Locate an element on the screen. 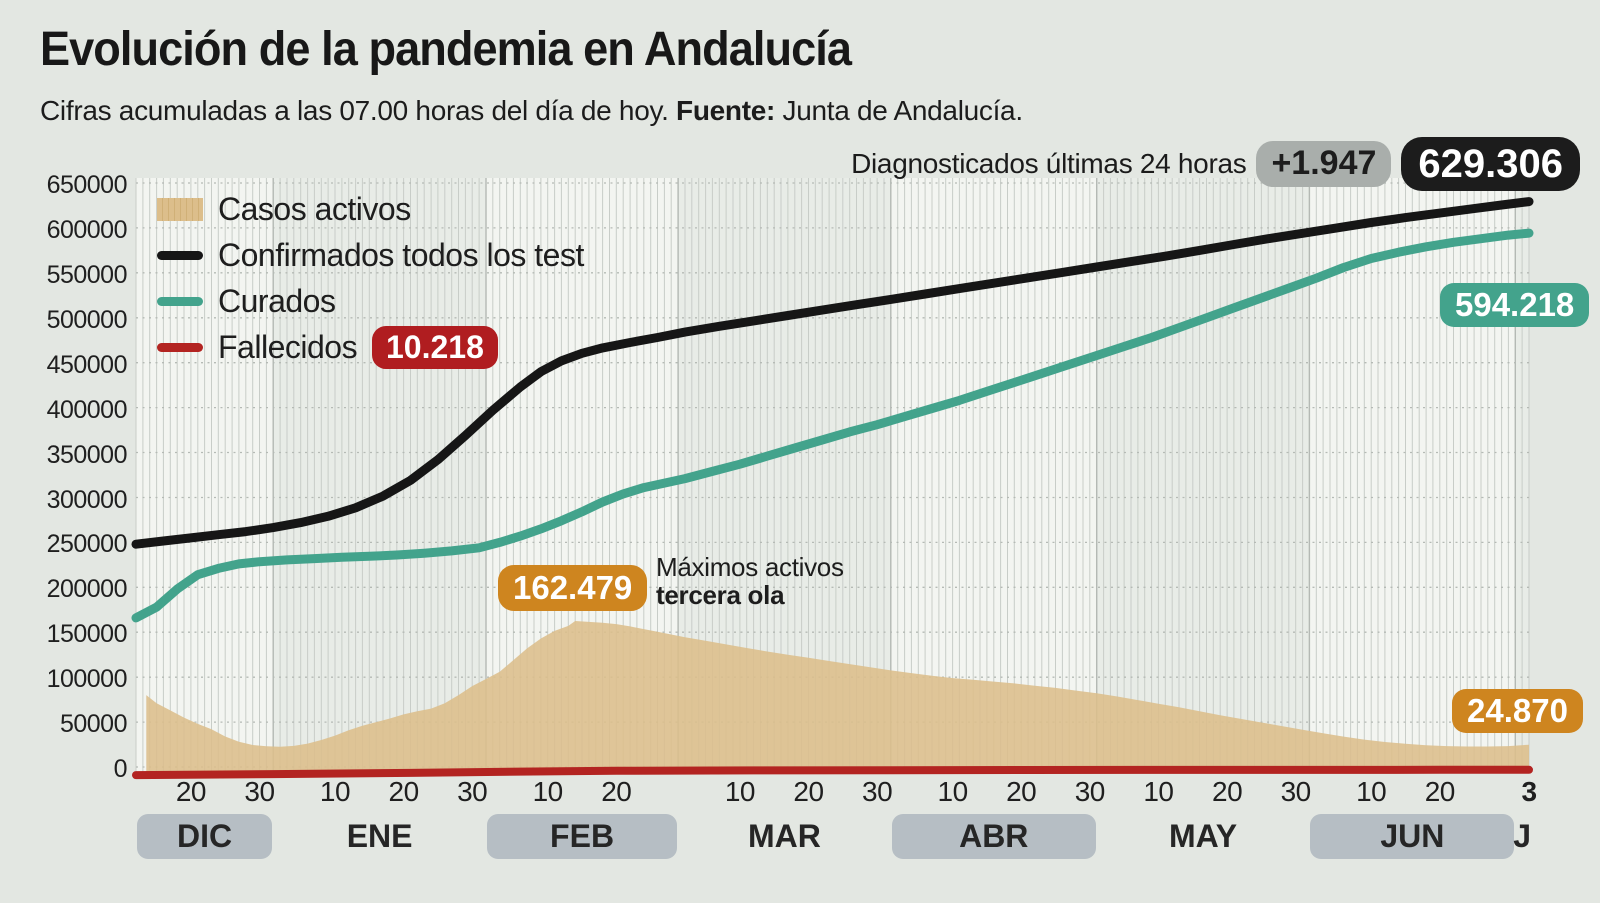 The height and width of the screenshot is (903, 1600). y-tick-label: 450000 is located at coordinates (87, 364).